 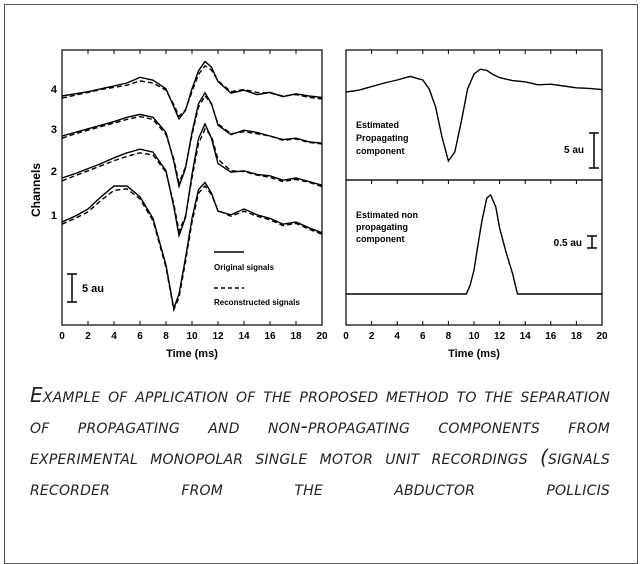 What do you see at coordinates (244, 267) in the screenshot?
I see `legend-label: Original signals` at bounding box center [244, 267].